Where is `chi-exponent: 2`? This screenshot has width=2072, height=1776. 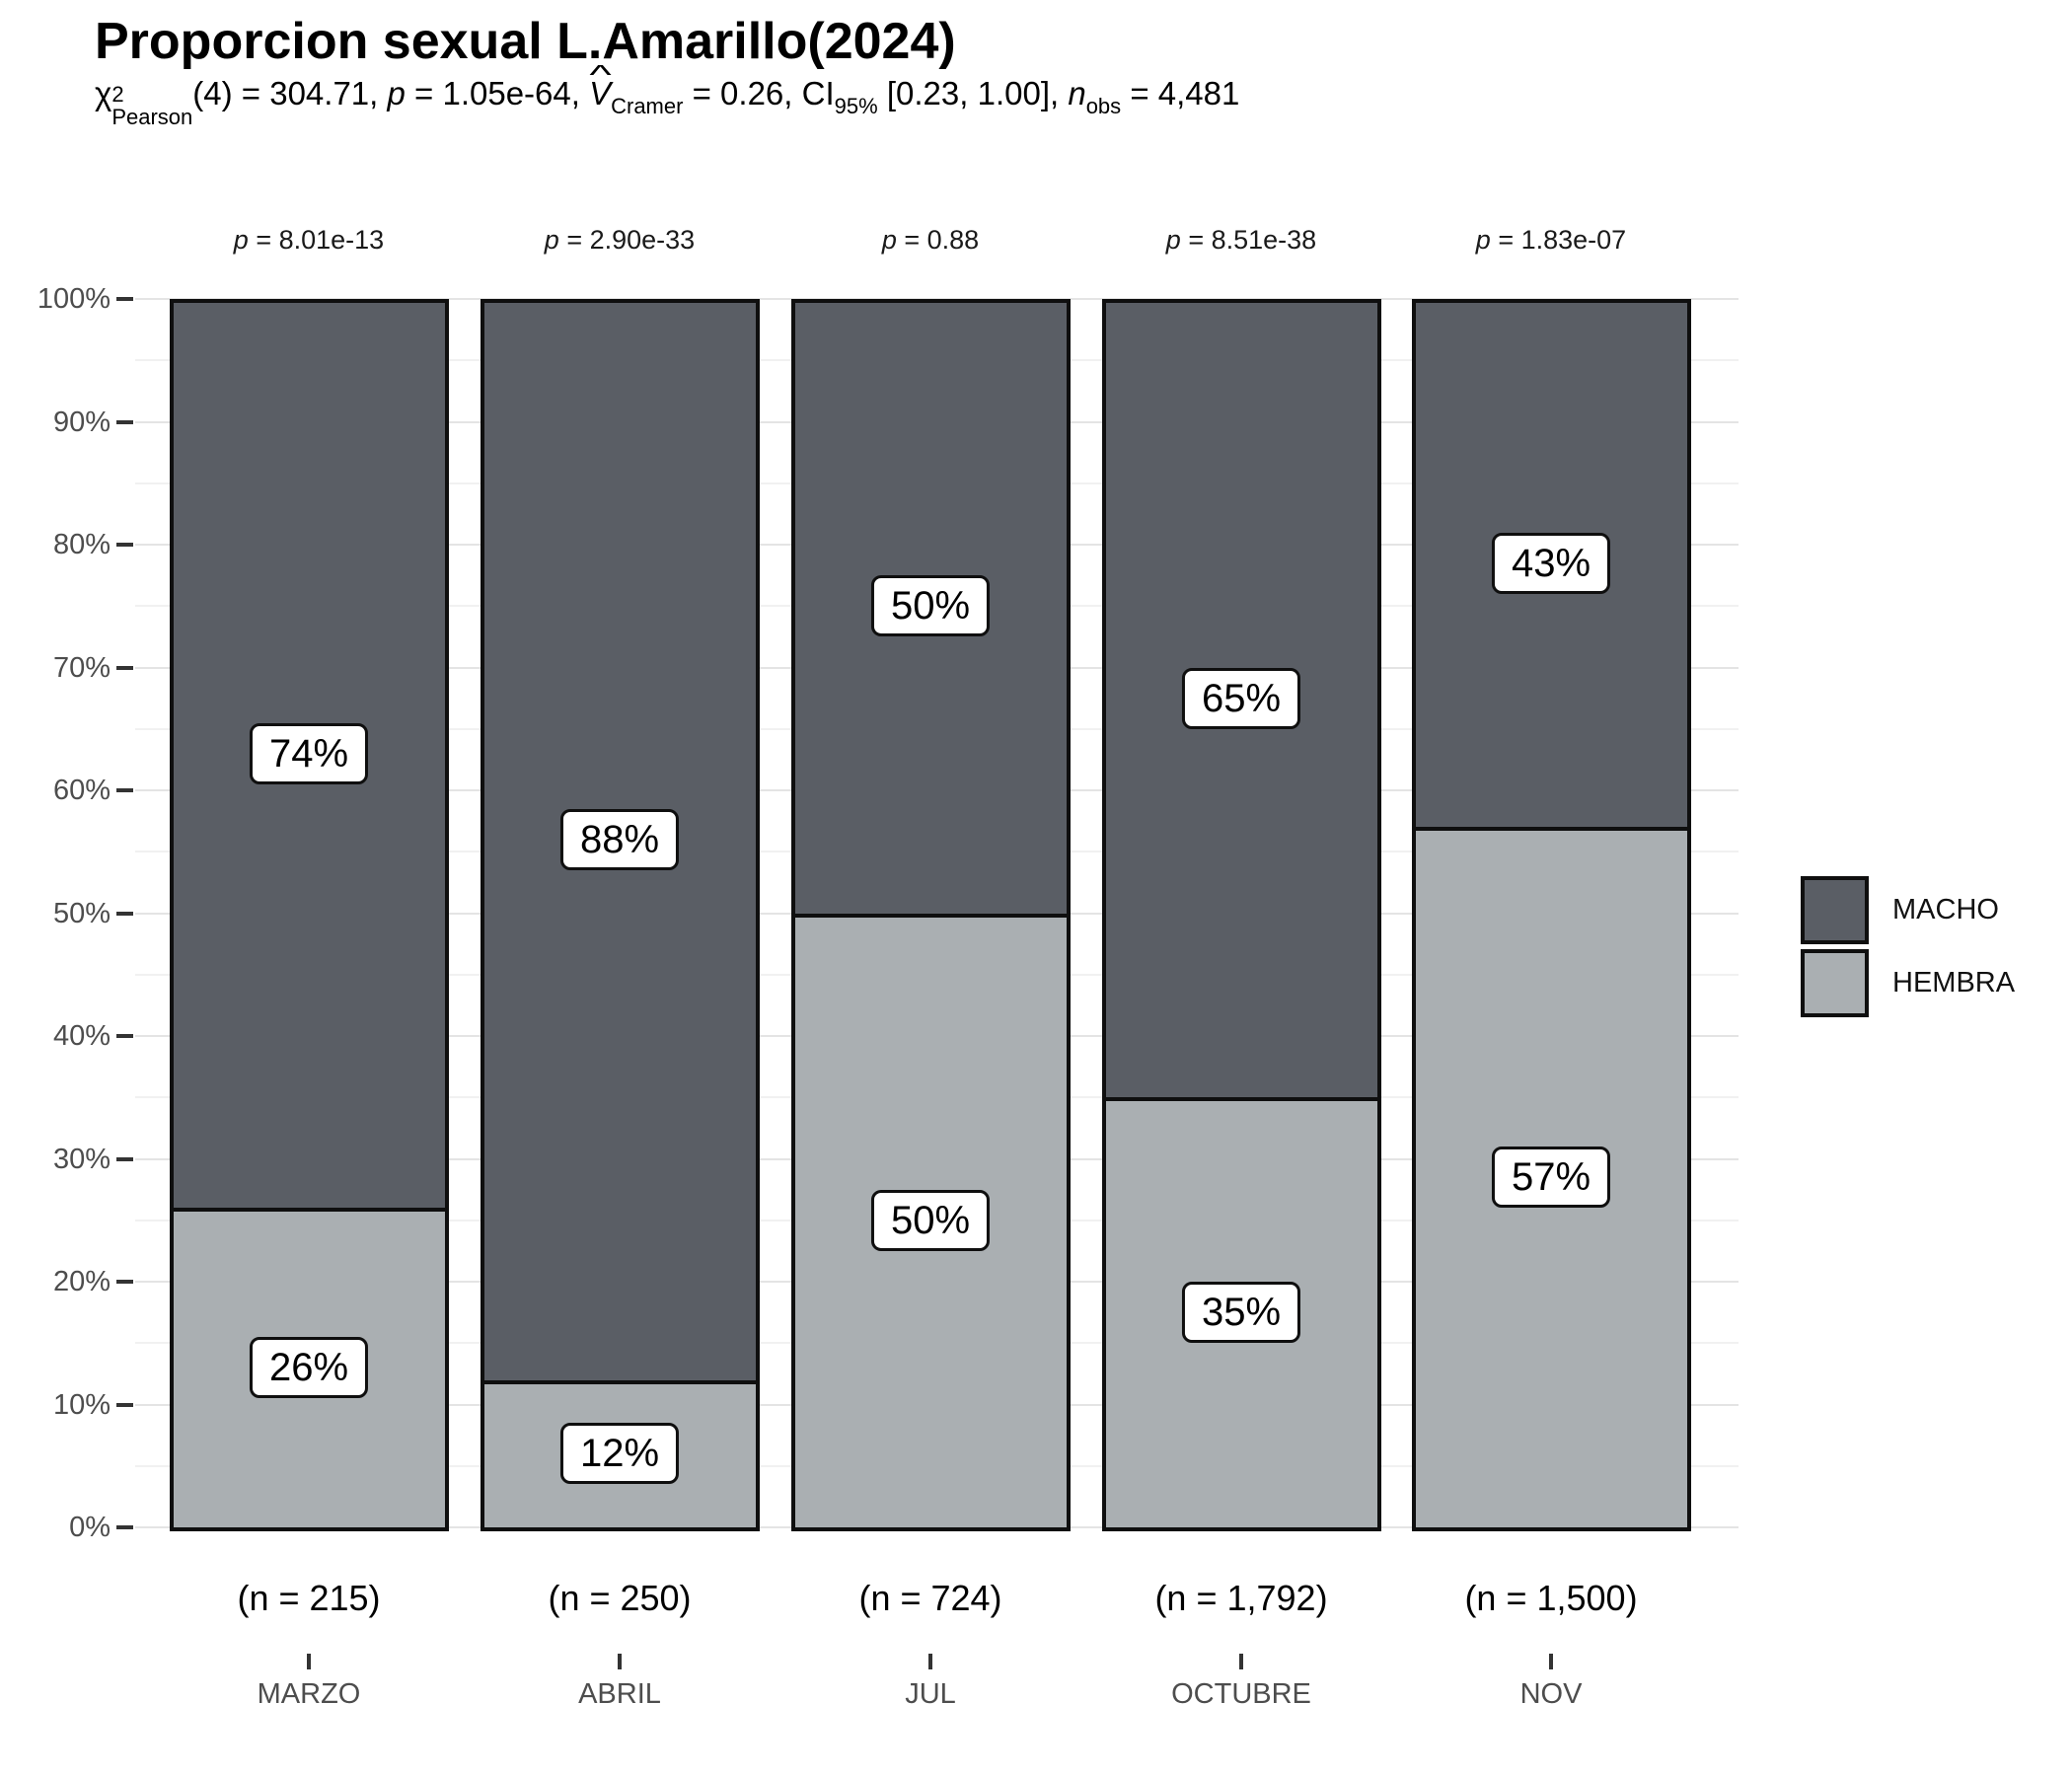 chi-exponent: 2 is located at coordinates (118, 94).